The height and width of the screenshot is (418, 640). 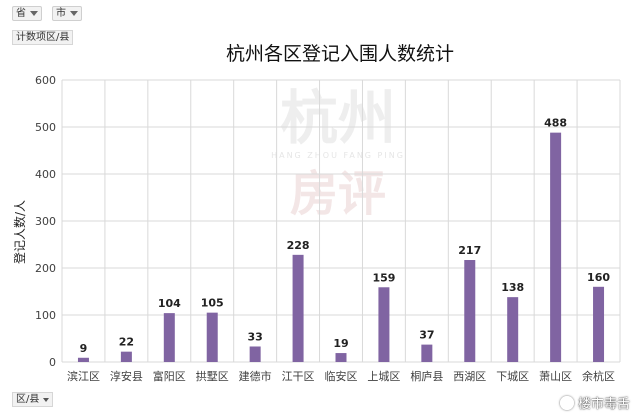 I want to click on filter-city-button: 市, so click(x=67, y=13).